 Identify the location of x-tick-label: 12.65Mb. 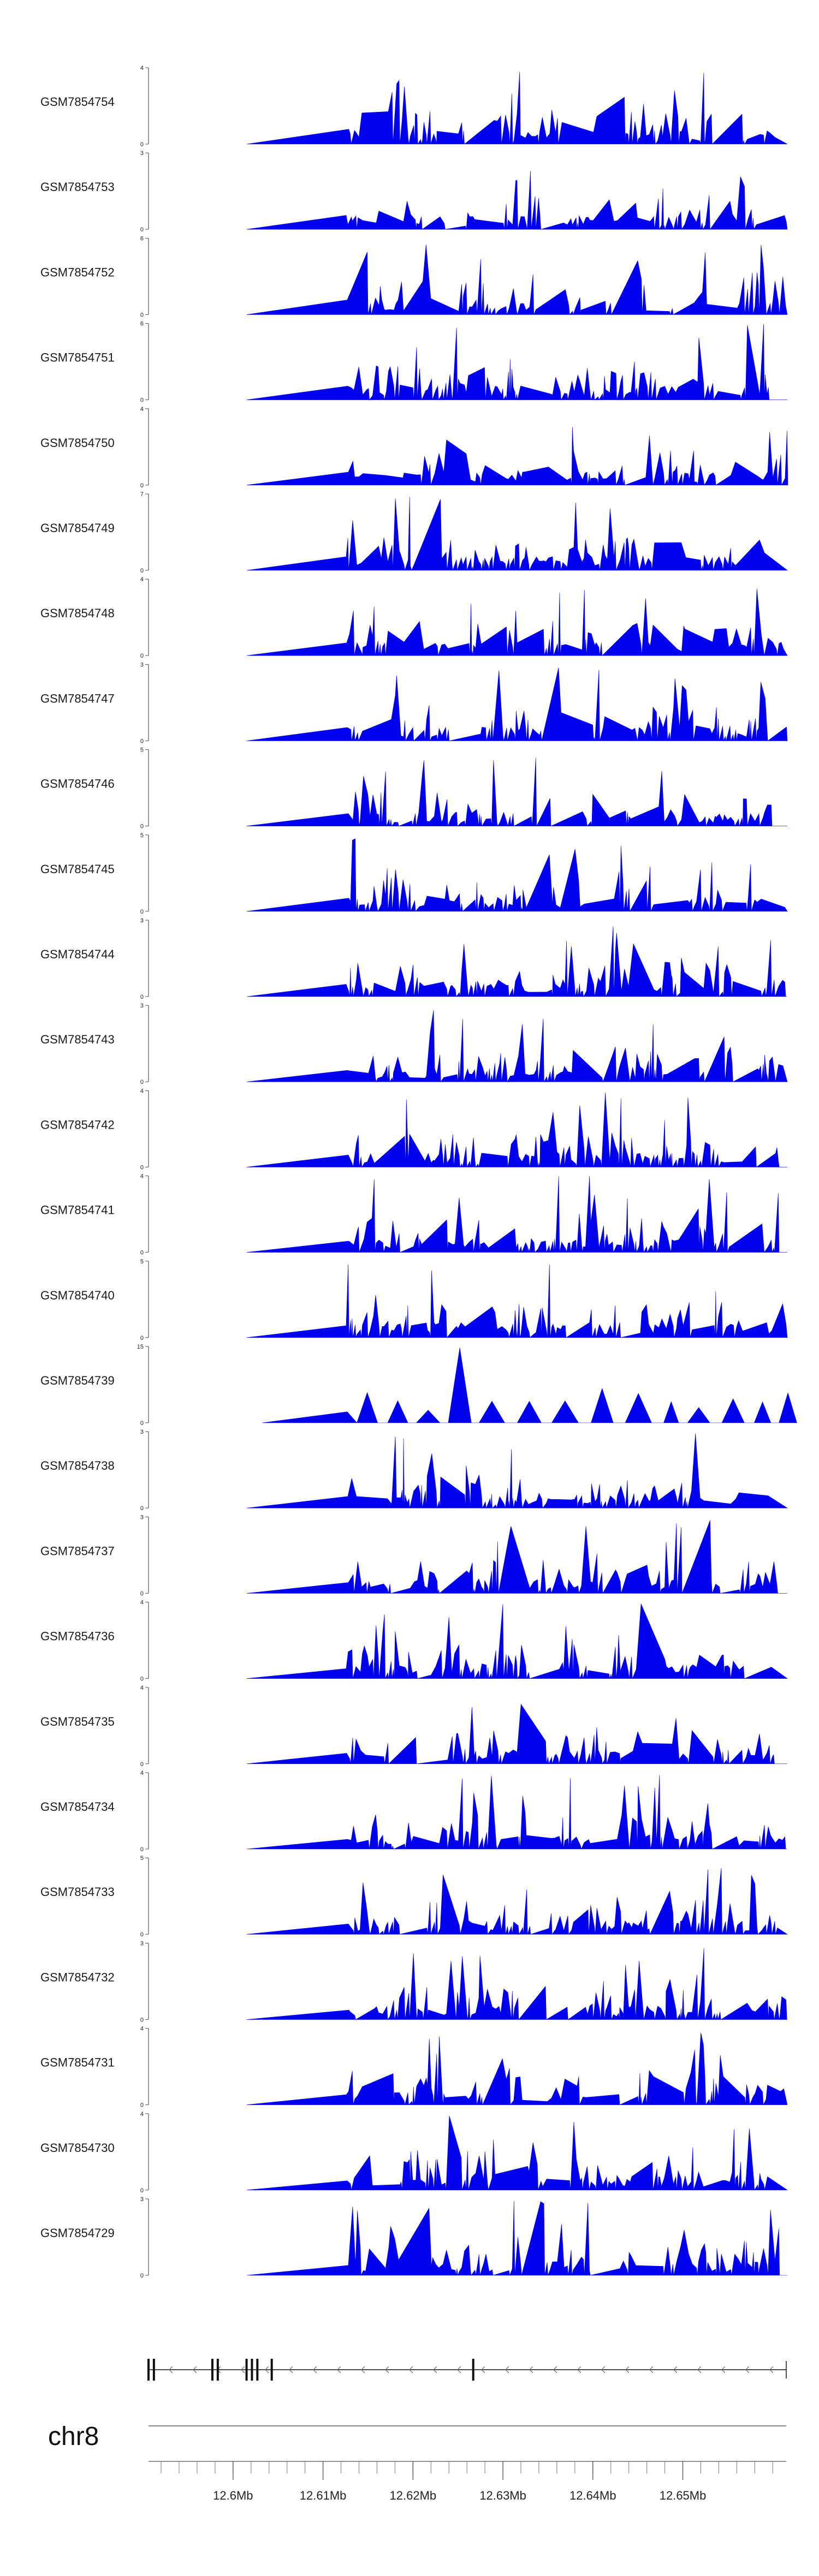
(683, 2495).